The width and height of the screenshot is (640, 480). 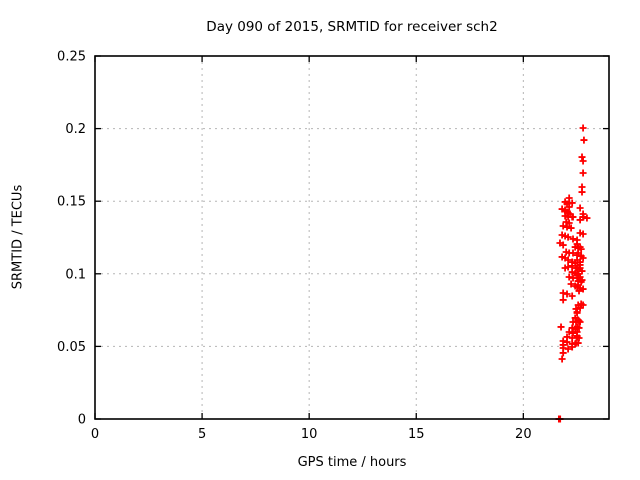 I want to click on x-axis-label: GPS time / hours, so click(x=352, y=462).